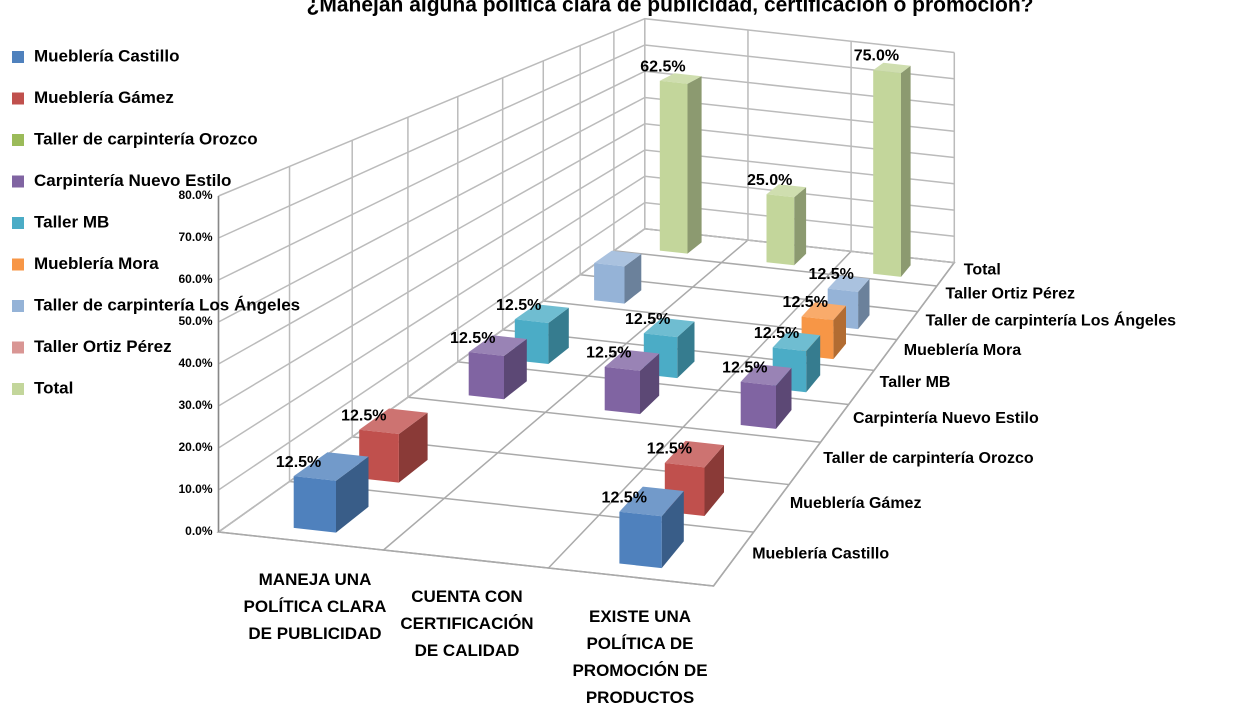  I want to click on legend-label: Taller de carpintería Los Ángeles, so click(167, 304).